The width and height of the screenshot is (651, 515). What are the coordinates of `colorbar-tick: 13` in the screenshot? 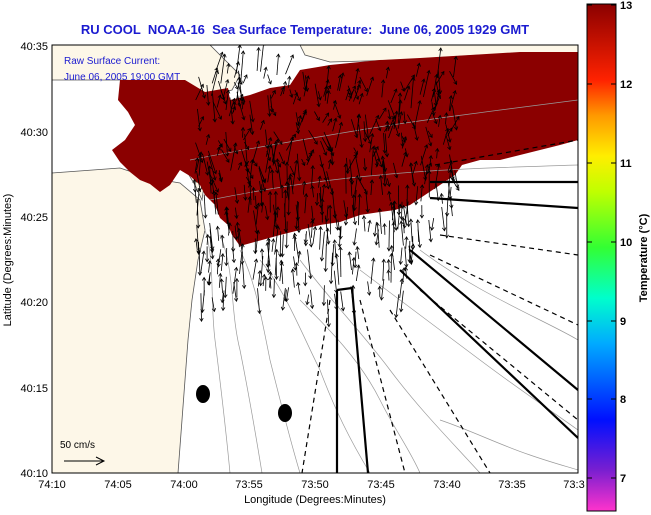 It's located at (626, 6).